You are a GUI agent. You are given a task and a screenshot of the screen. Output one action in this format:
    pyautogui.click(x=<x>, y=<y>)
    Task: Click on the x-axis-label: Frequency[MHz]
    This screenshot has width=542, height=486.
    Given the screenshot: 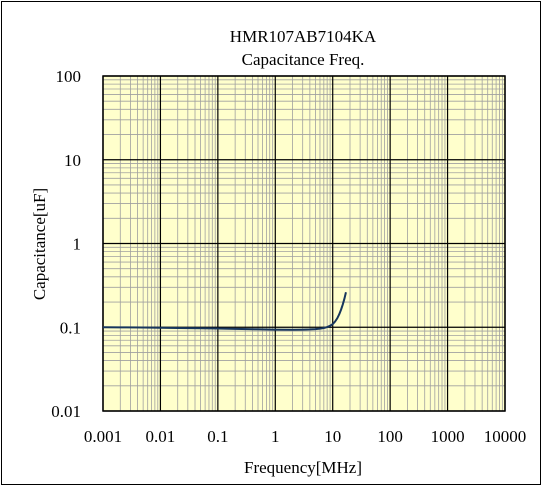 What is the action you would take?
    pyautogui.click(x=303, y=467)
    